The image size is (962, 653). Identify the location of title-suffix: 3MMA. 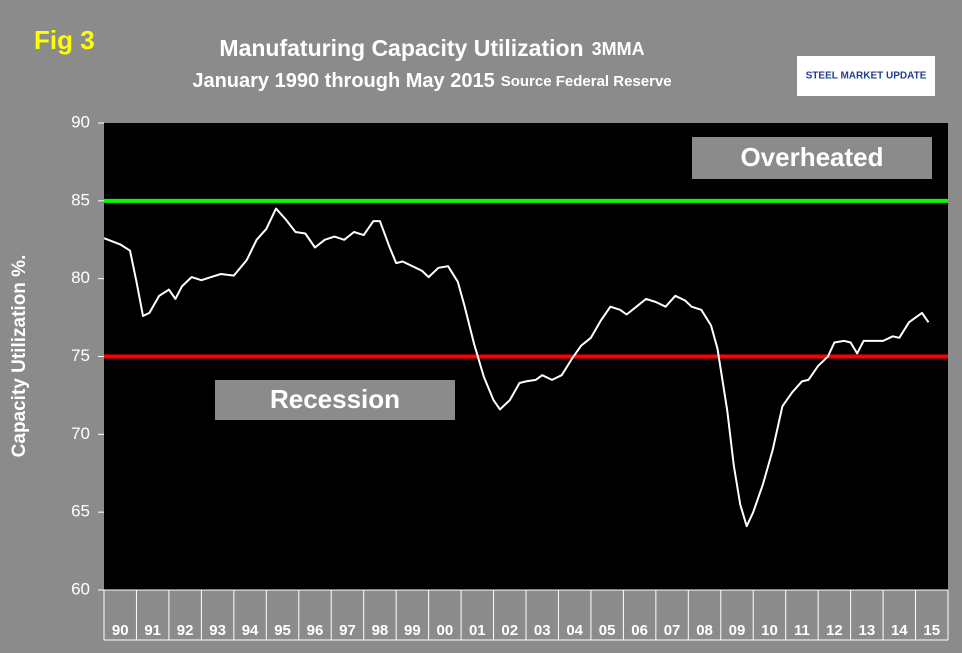
(618, 49).